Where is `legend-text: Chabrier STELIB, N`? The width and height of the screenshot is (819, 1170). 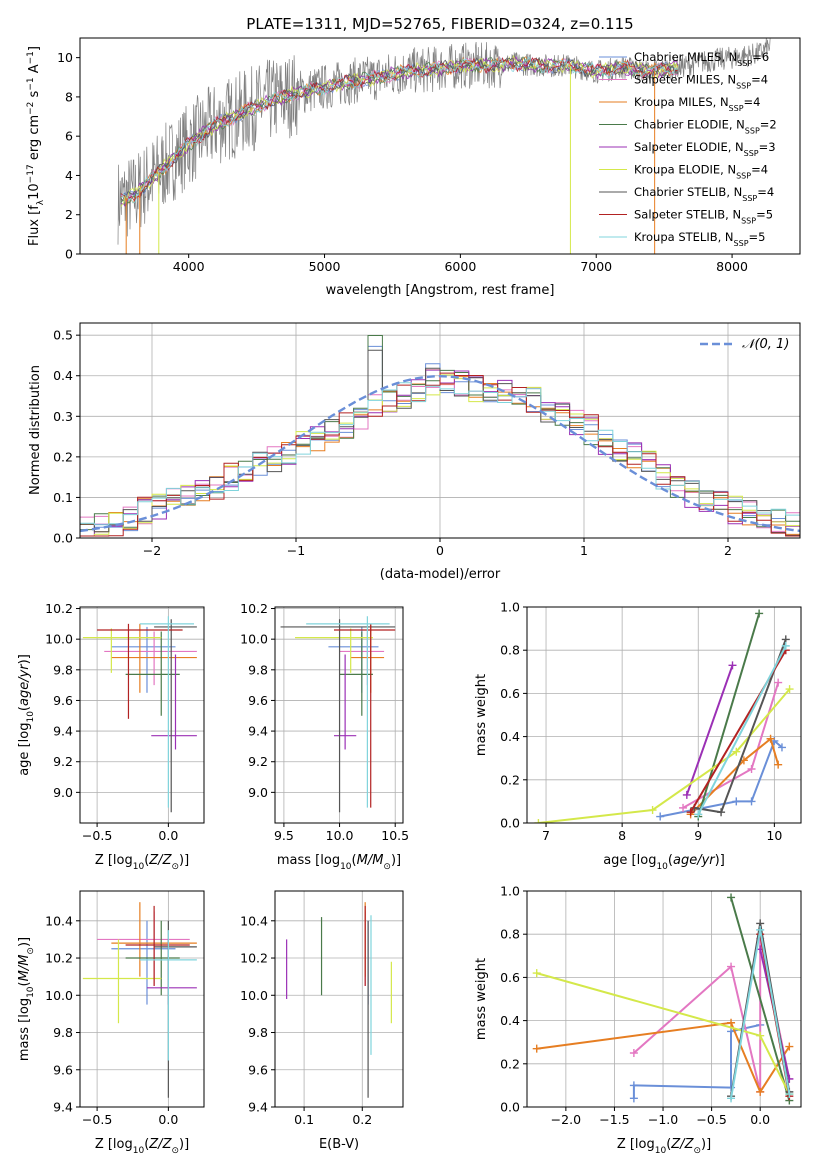
legend-text: Chabrier STELIB, N is located at coordinates (688, 192).